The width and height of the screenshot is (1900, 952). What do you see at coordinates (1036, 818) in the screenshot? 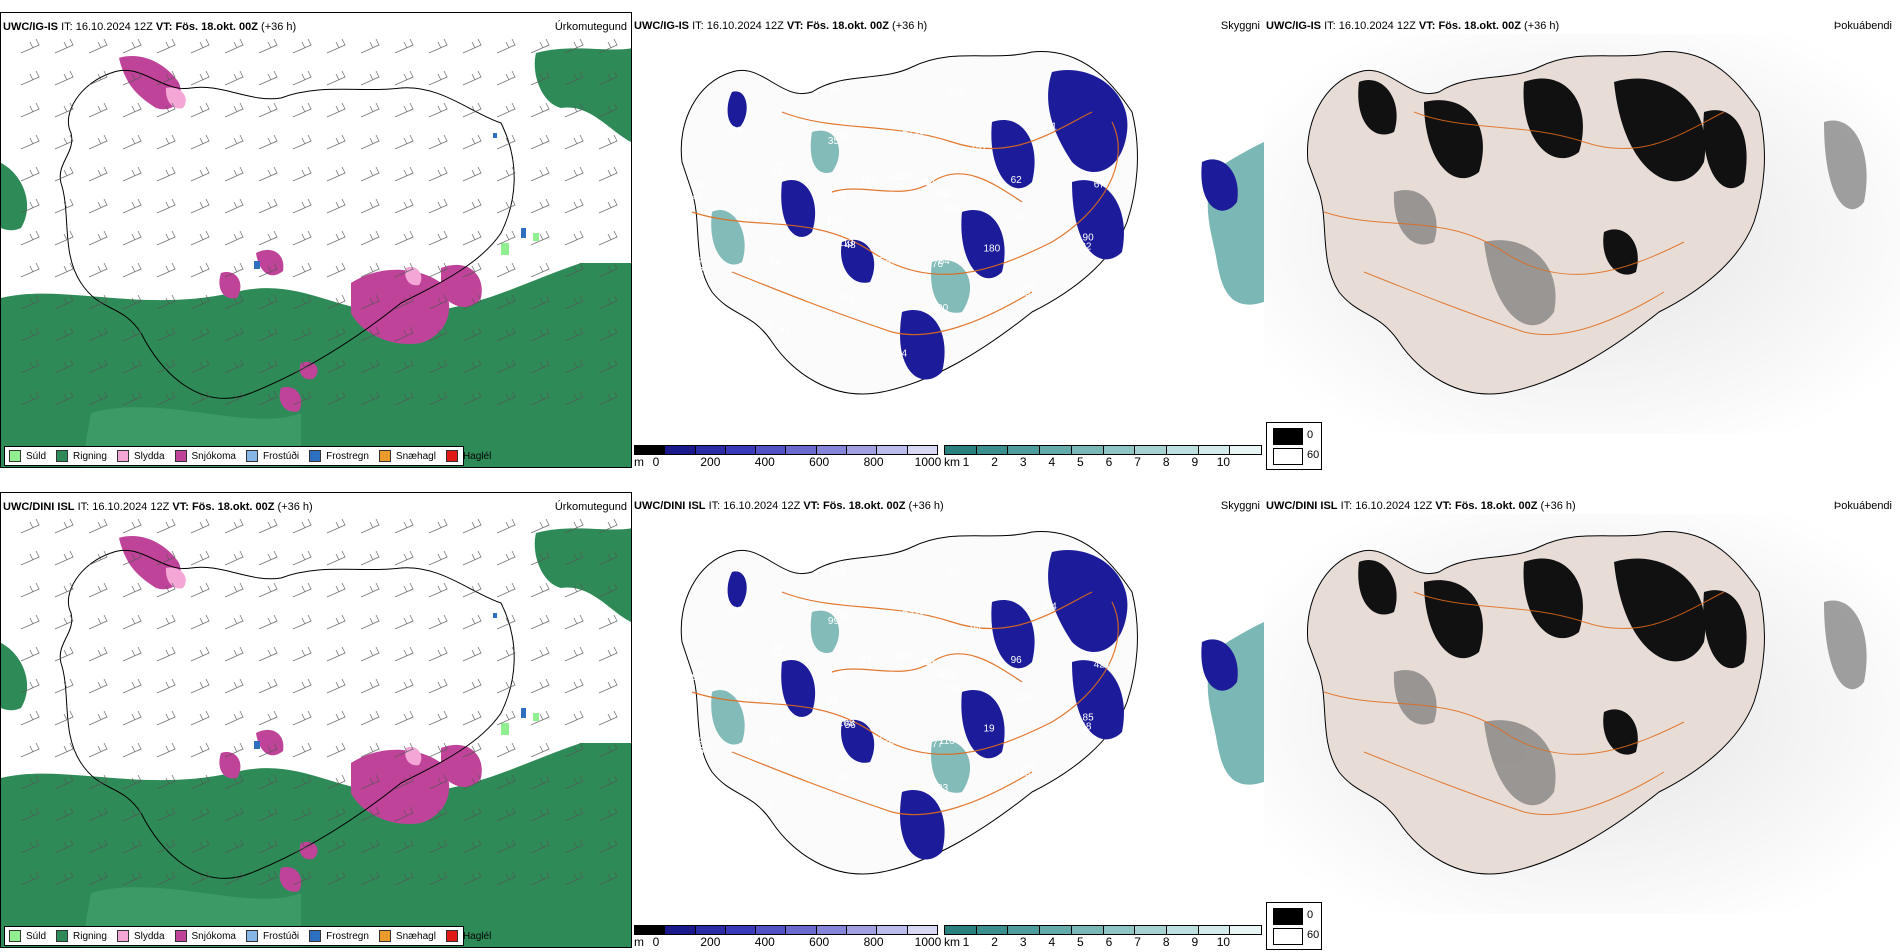
I see `cloud-base-value: 91` at bounding box center [1036, 818].